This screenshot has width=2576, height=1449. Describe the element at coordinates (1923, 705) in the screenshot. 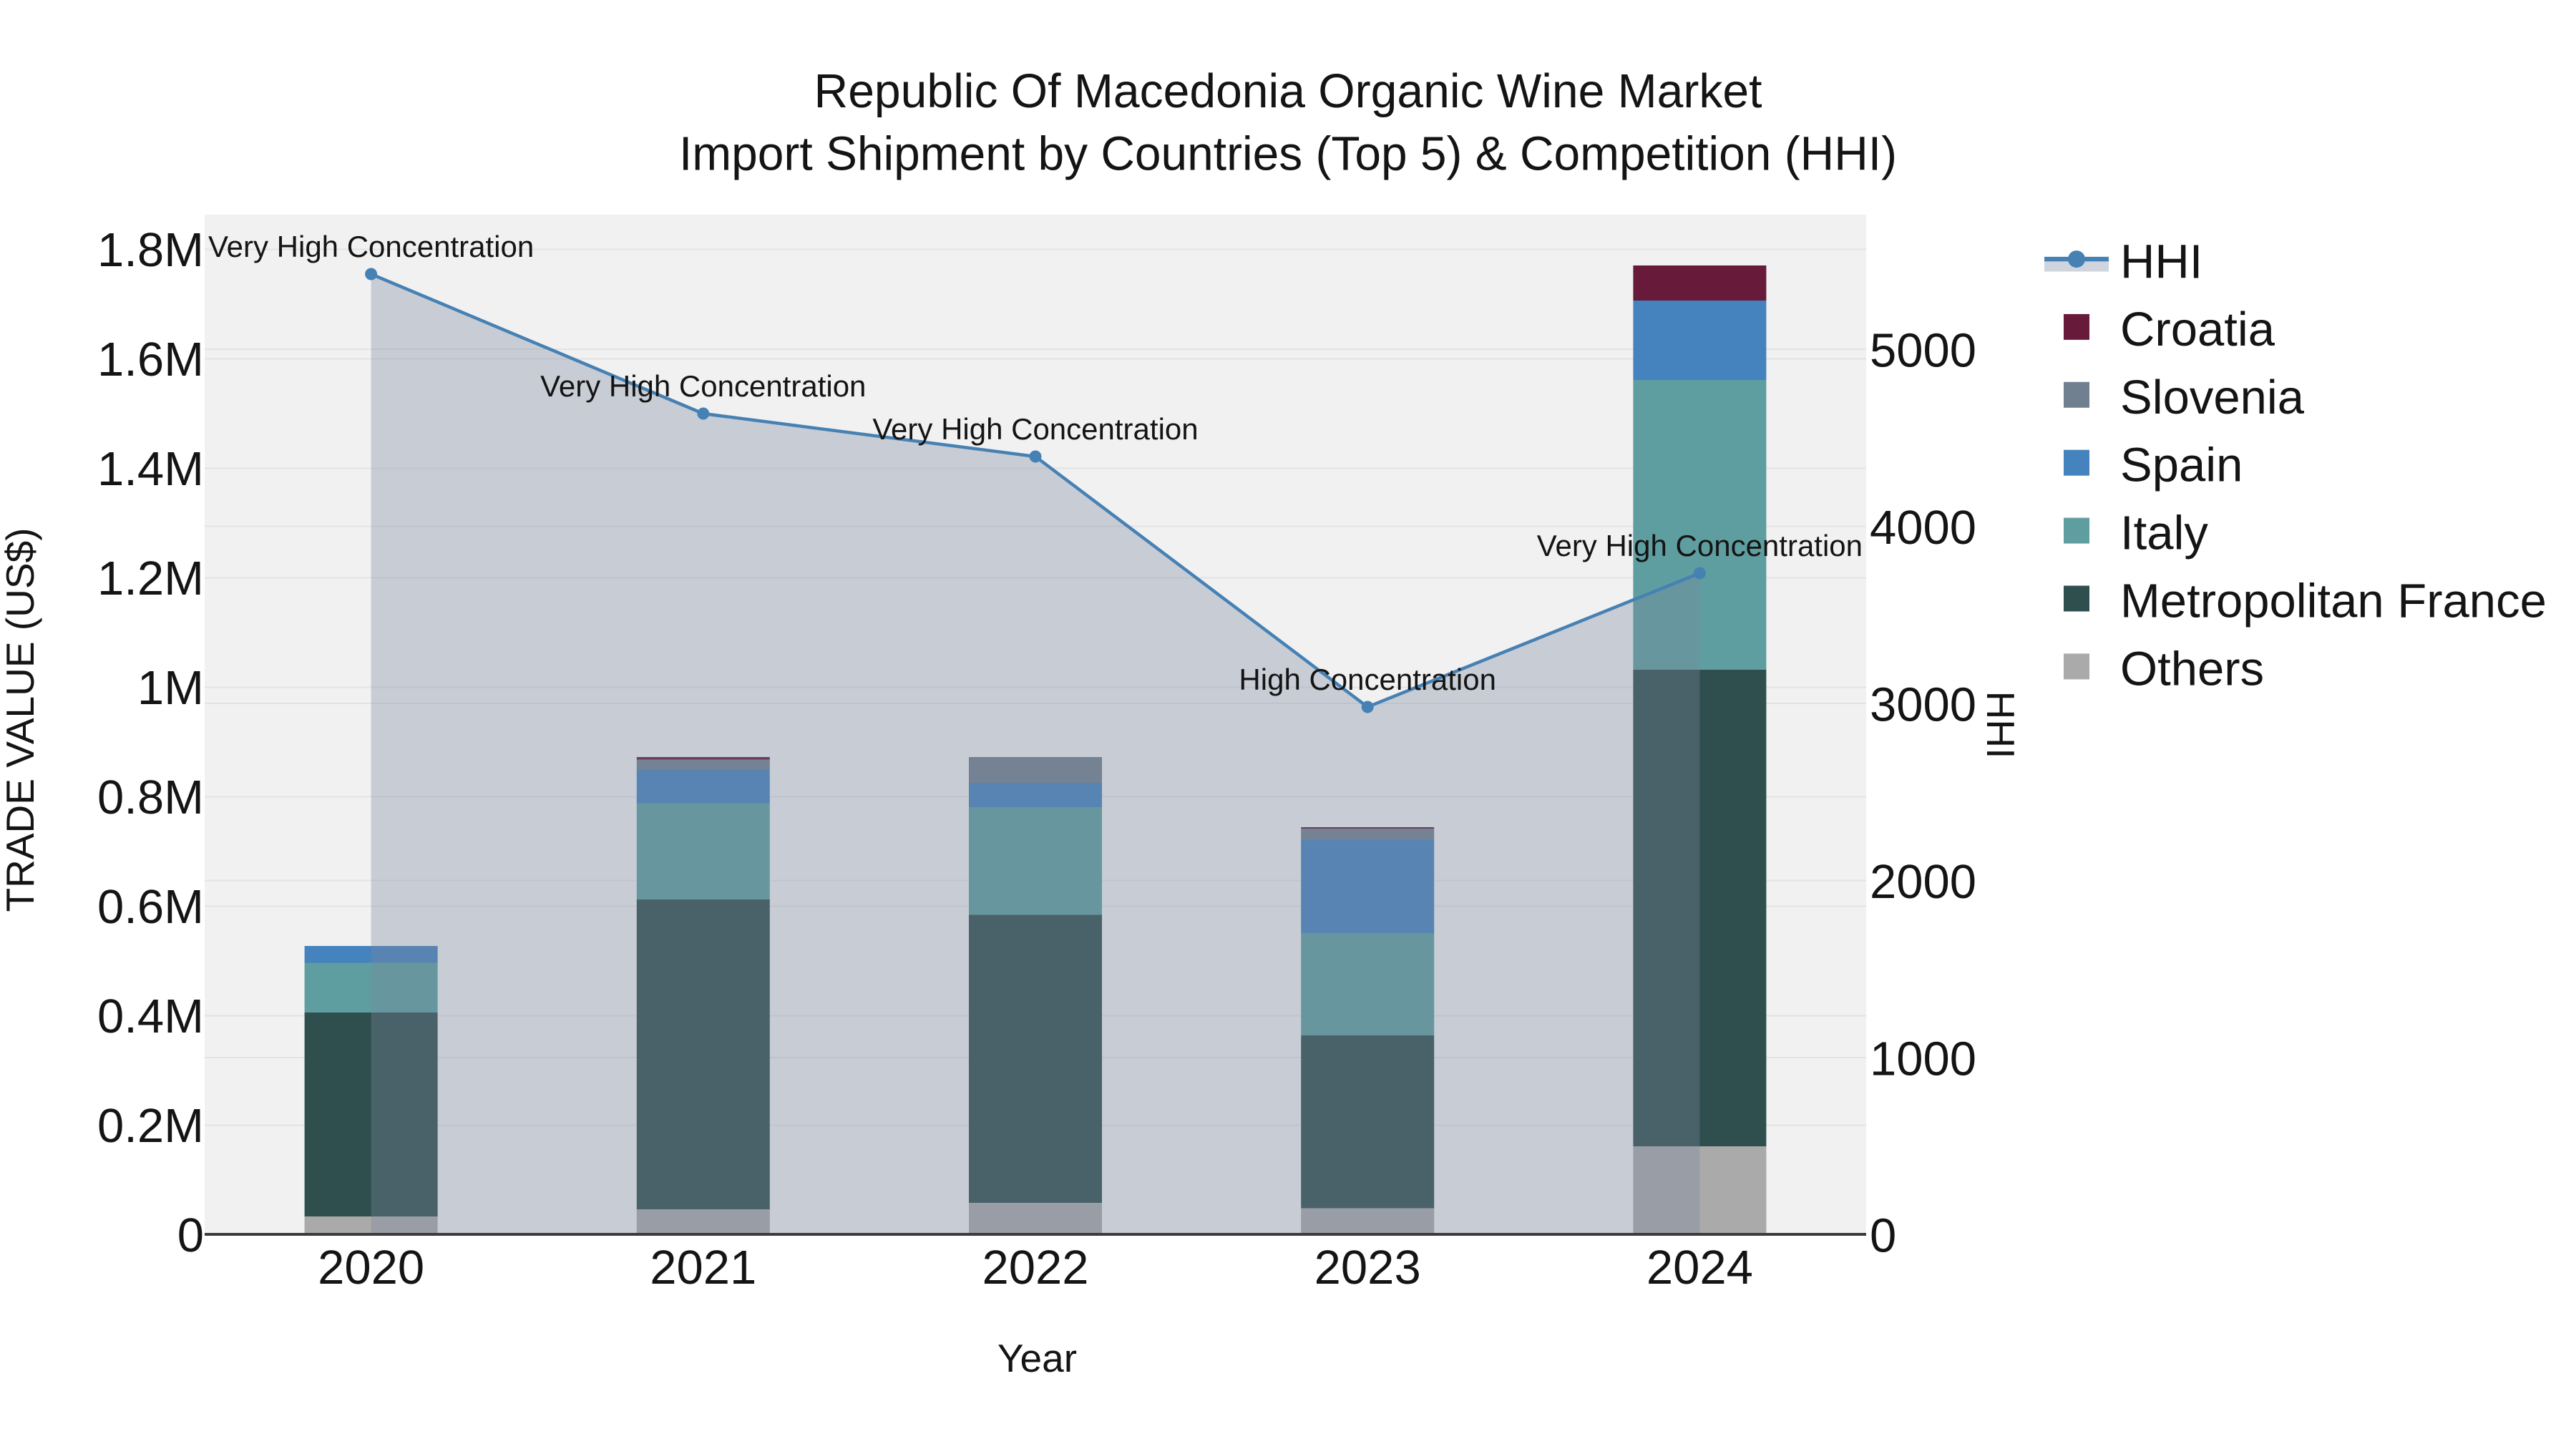

I see `svg-text: 3000` at that location.